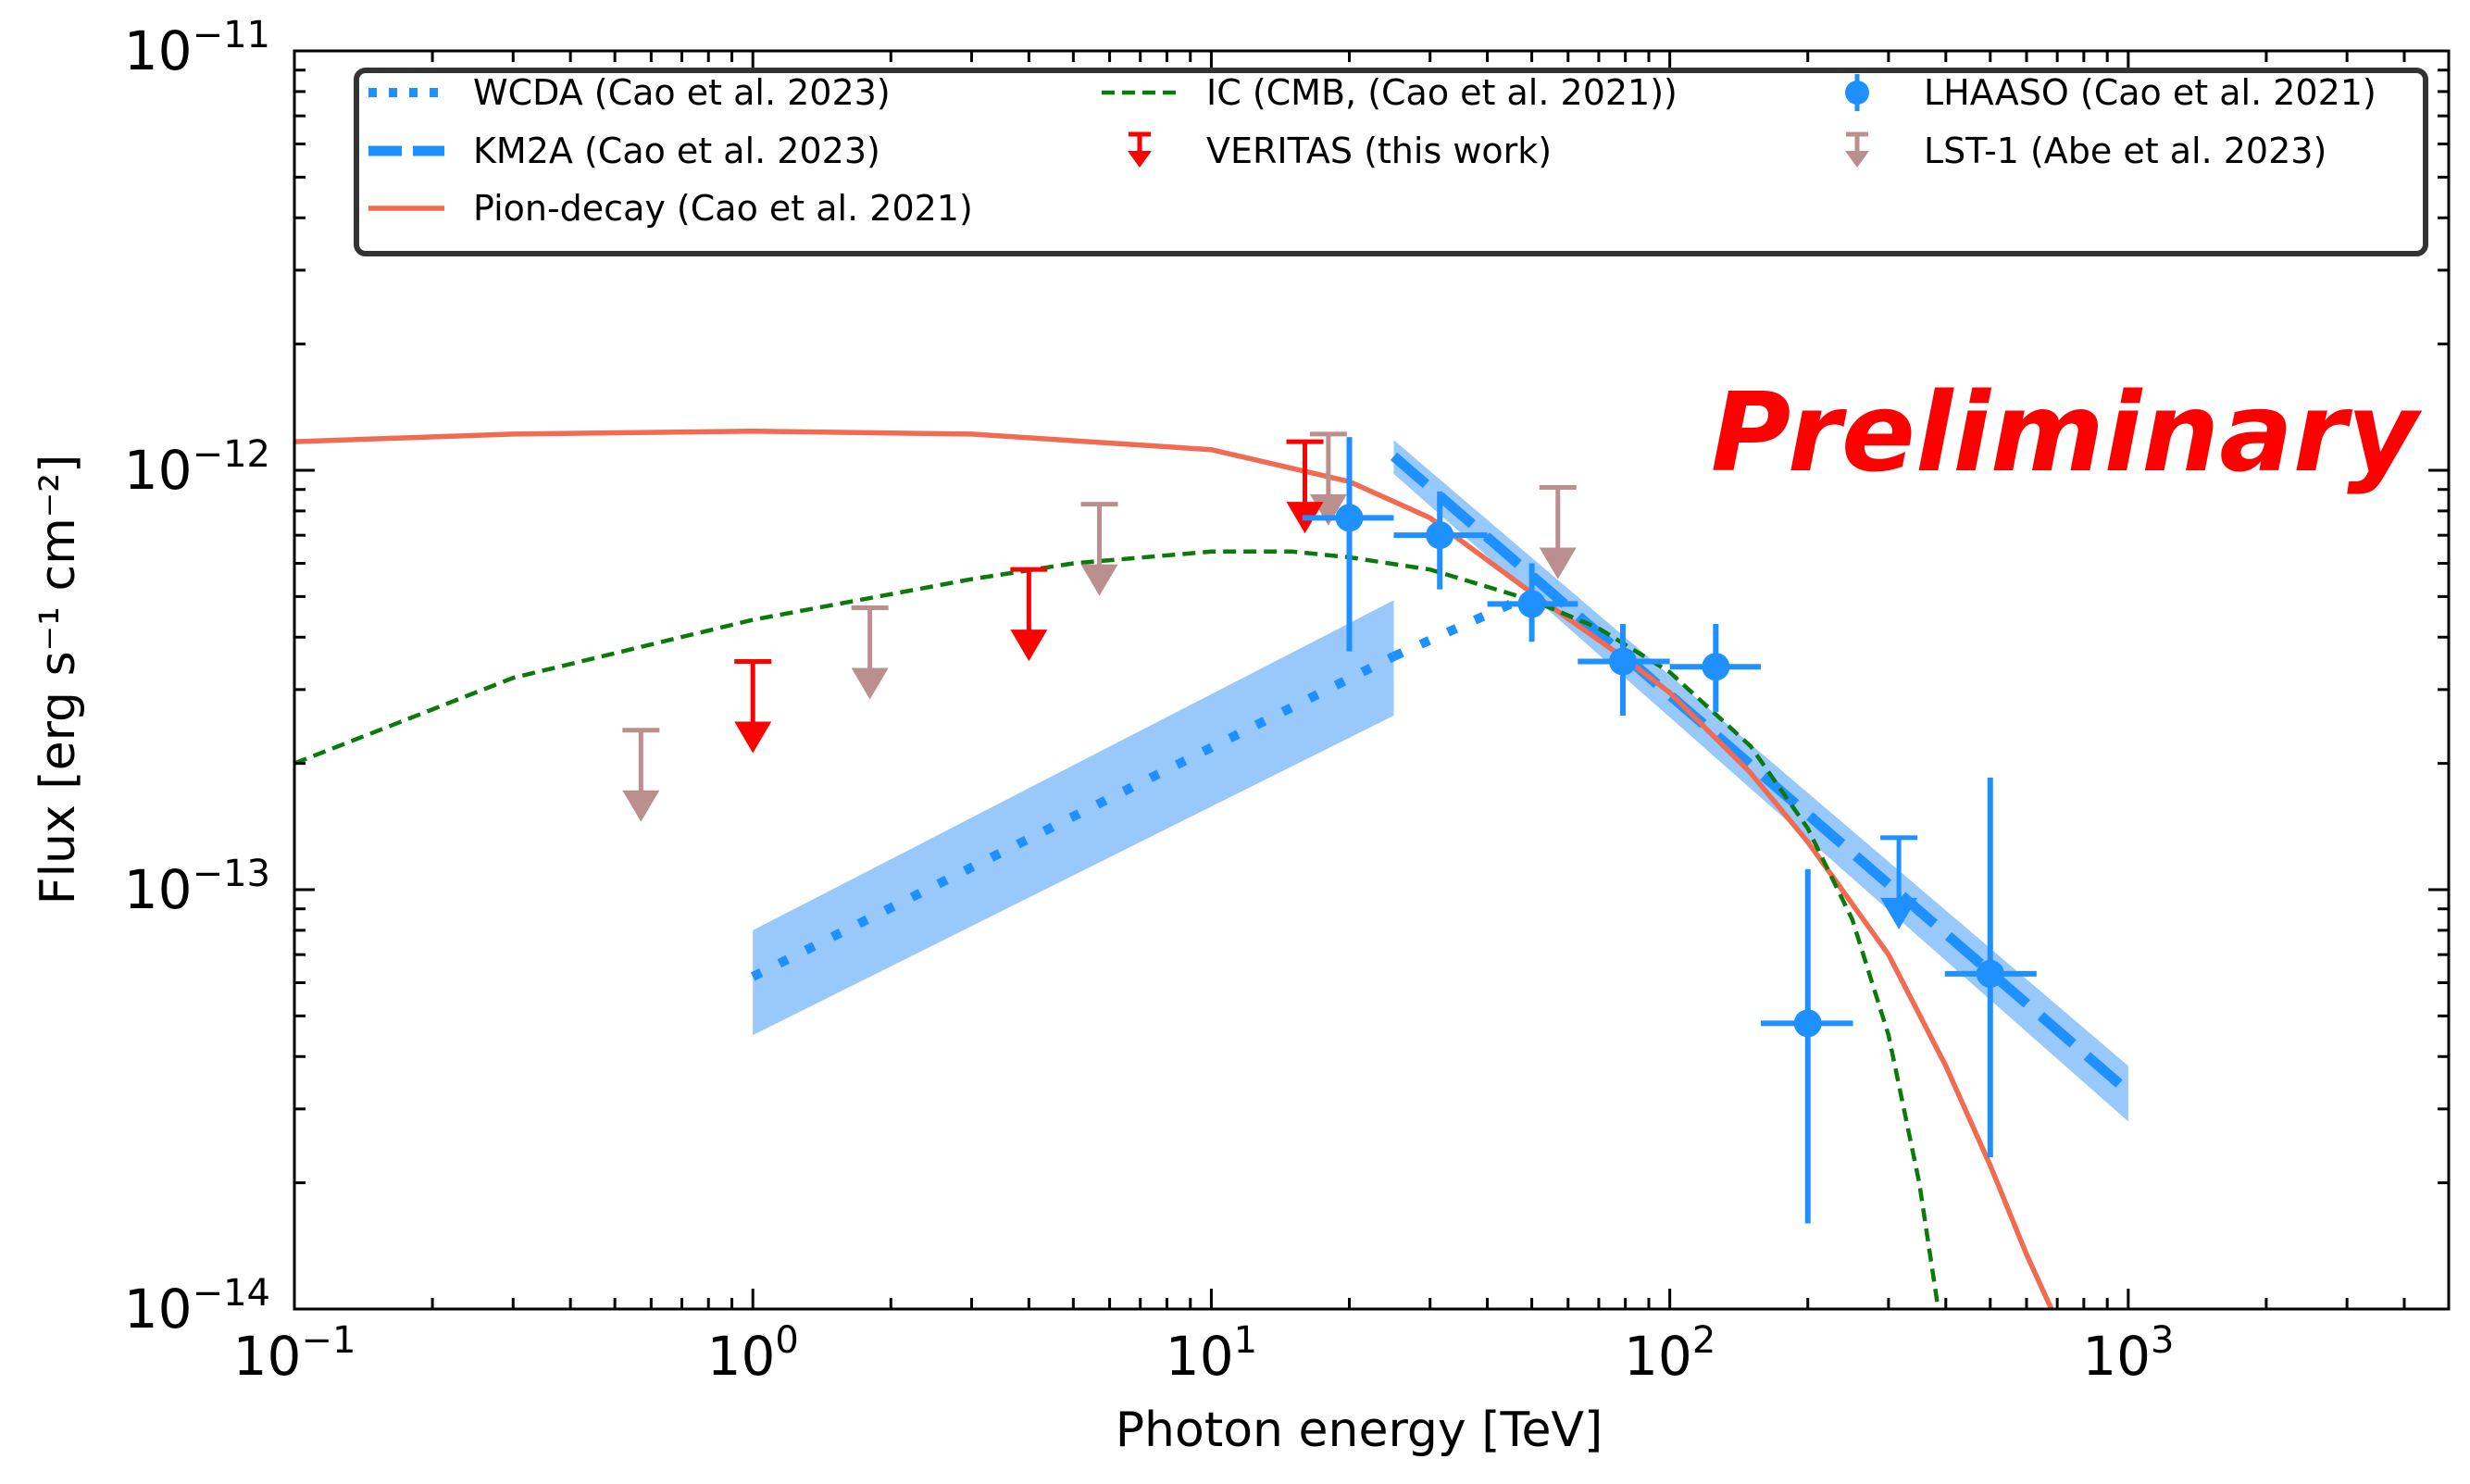  I want to click on legend-item: LHAASO (Cao et al. 2021), so click(2110, 92).